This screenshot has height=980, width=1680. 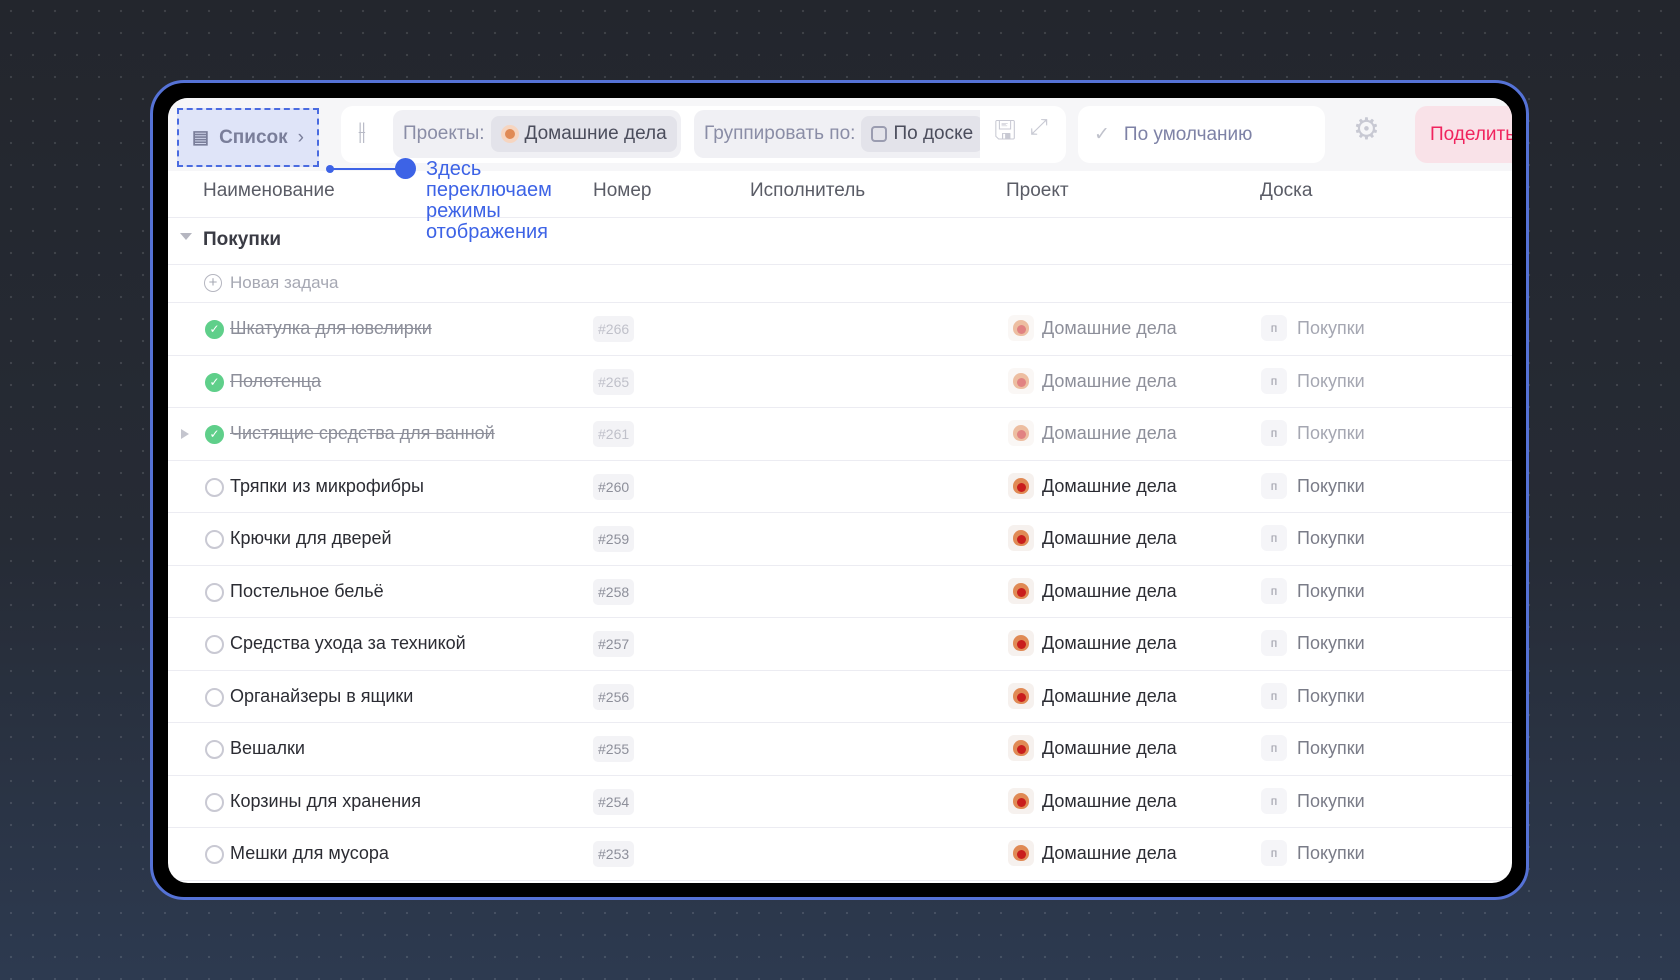 What do you see at coordinates (269, 190) in the screenshot?
I see `column-header-name: Наименование` at bounding box center [269, 190].